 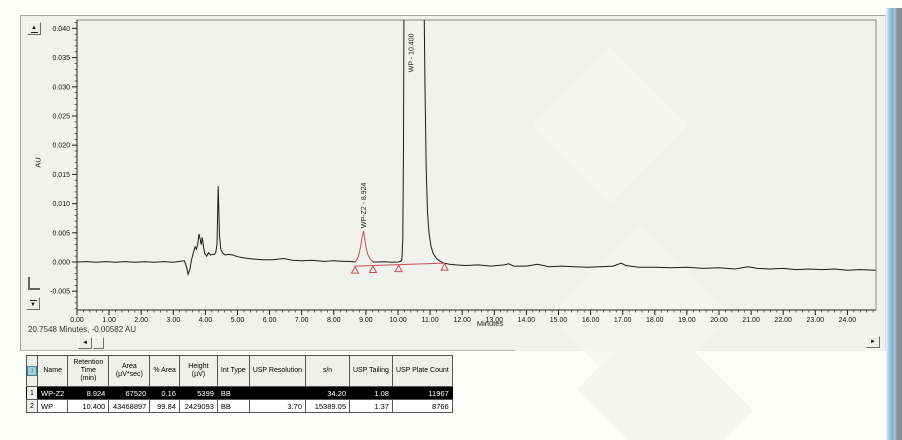 I want to click on column-header: s/n, so click(x=327, y=371).